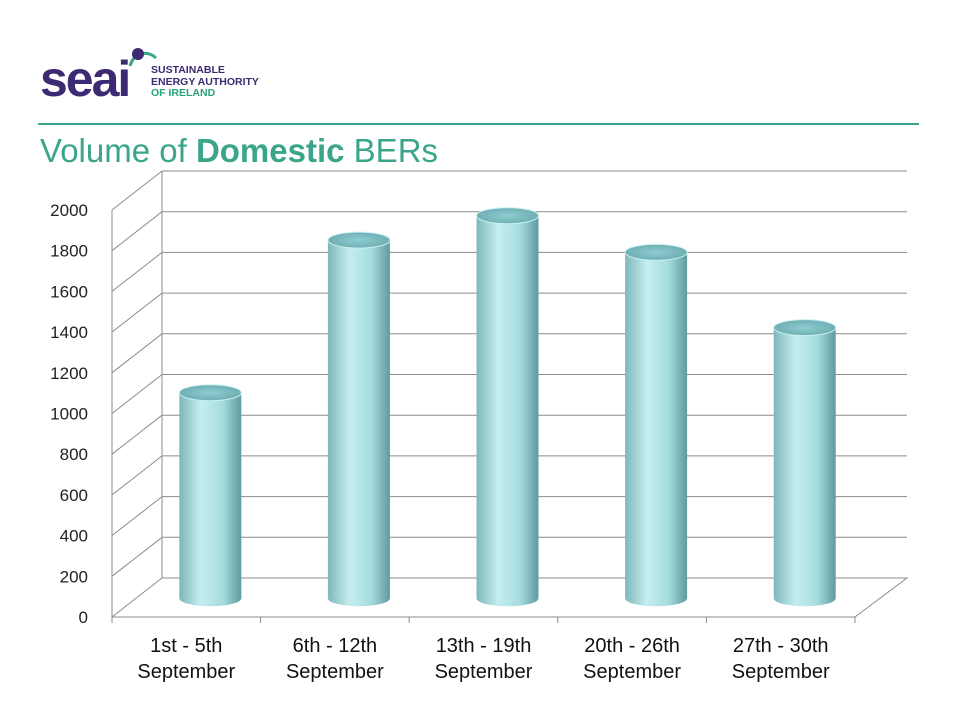  Describe the element at coordinates (188, 70) in the screenshot. I see `logo-line-1: SUSTAINABLE` at that location.